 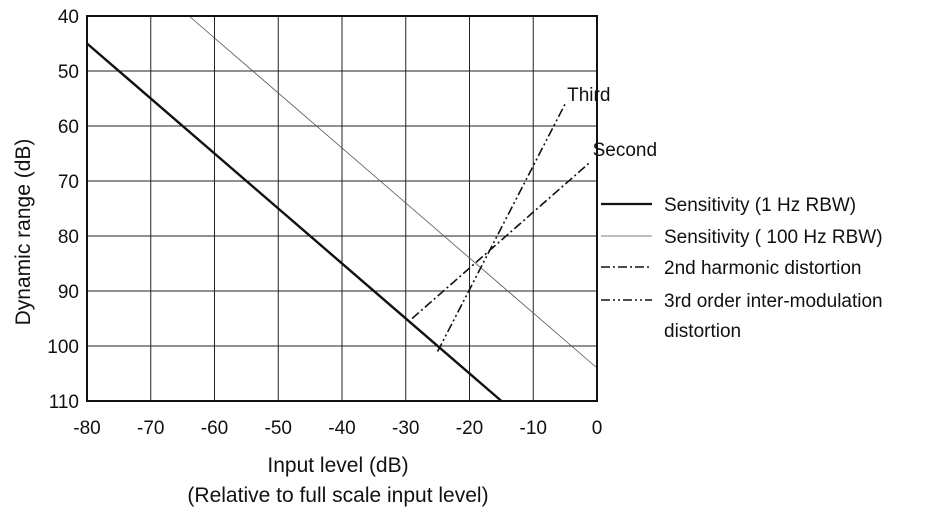 What do you see at coordinates (68, 182) in the screenshot?
I see `y-tick-label: 70` at bounding box center [68, 182].